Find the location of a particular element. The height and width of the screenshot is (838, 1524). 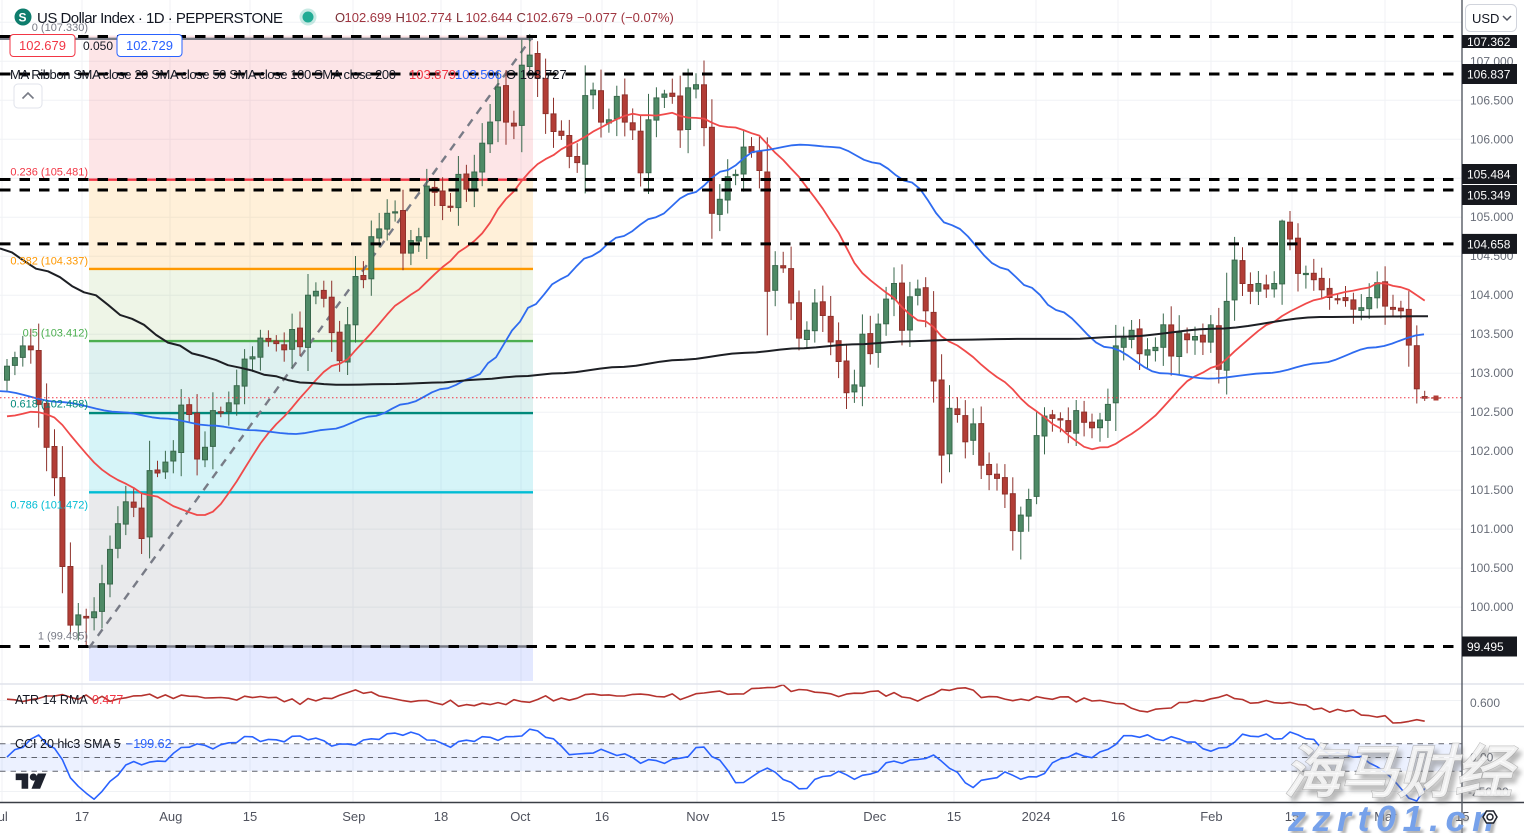

svg-text: 105.484 is located at coordinates (1489, 175).